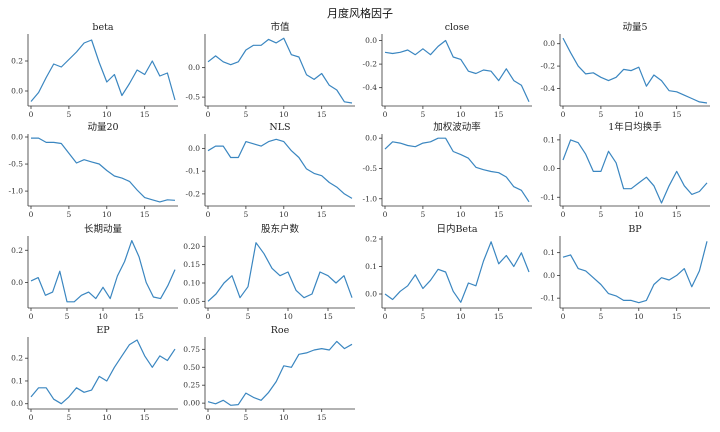  What do you see at coordinates (191, 246) in the screenshot?
I see `y-tick-label: 0.20` at bounding box center [191, 246].